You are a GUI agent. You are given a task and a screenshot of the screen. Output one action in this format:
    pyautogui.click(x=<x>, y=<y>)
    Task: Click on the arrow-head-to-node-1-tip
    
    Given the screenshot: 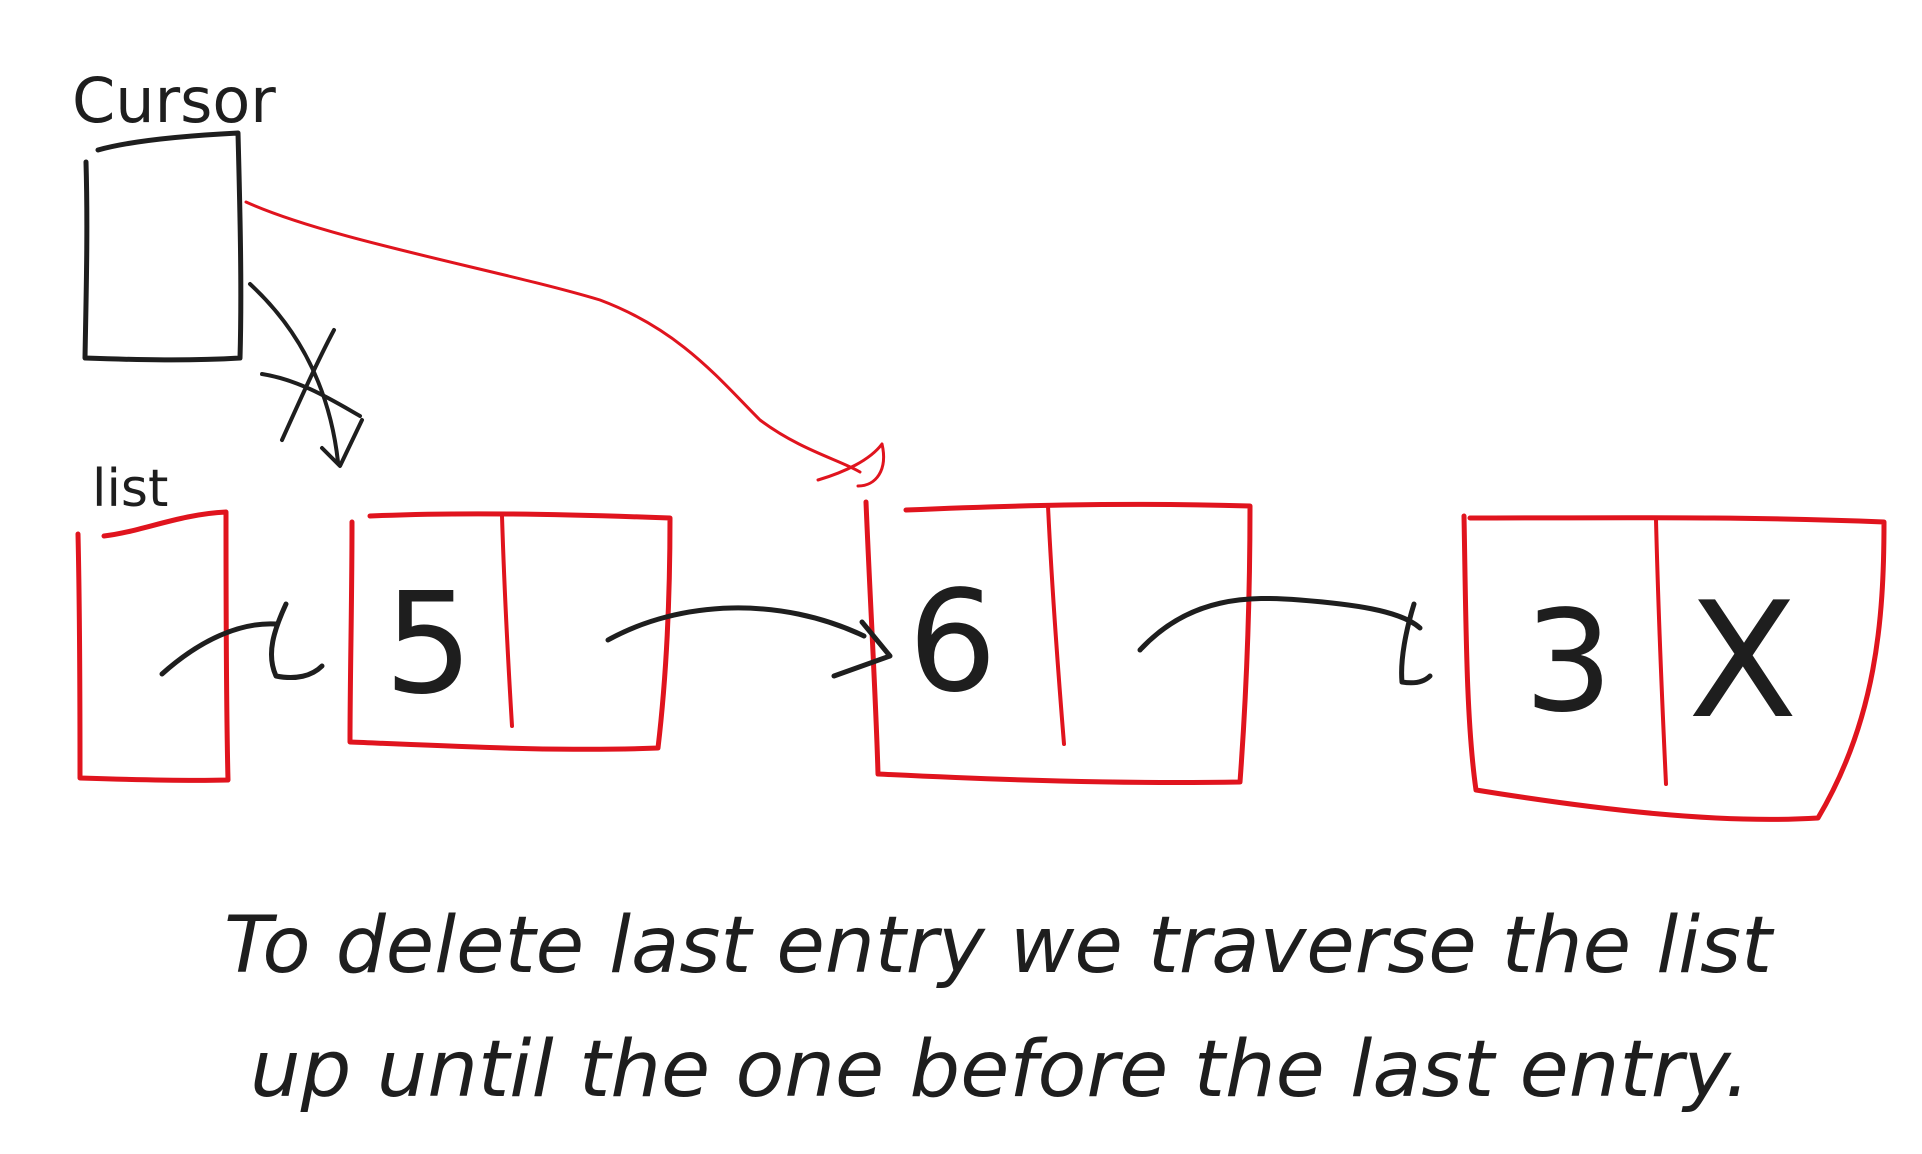 What is the action you would take?
    pyautogui.click(x=296, y=641)
    